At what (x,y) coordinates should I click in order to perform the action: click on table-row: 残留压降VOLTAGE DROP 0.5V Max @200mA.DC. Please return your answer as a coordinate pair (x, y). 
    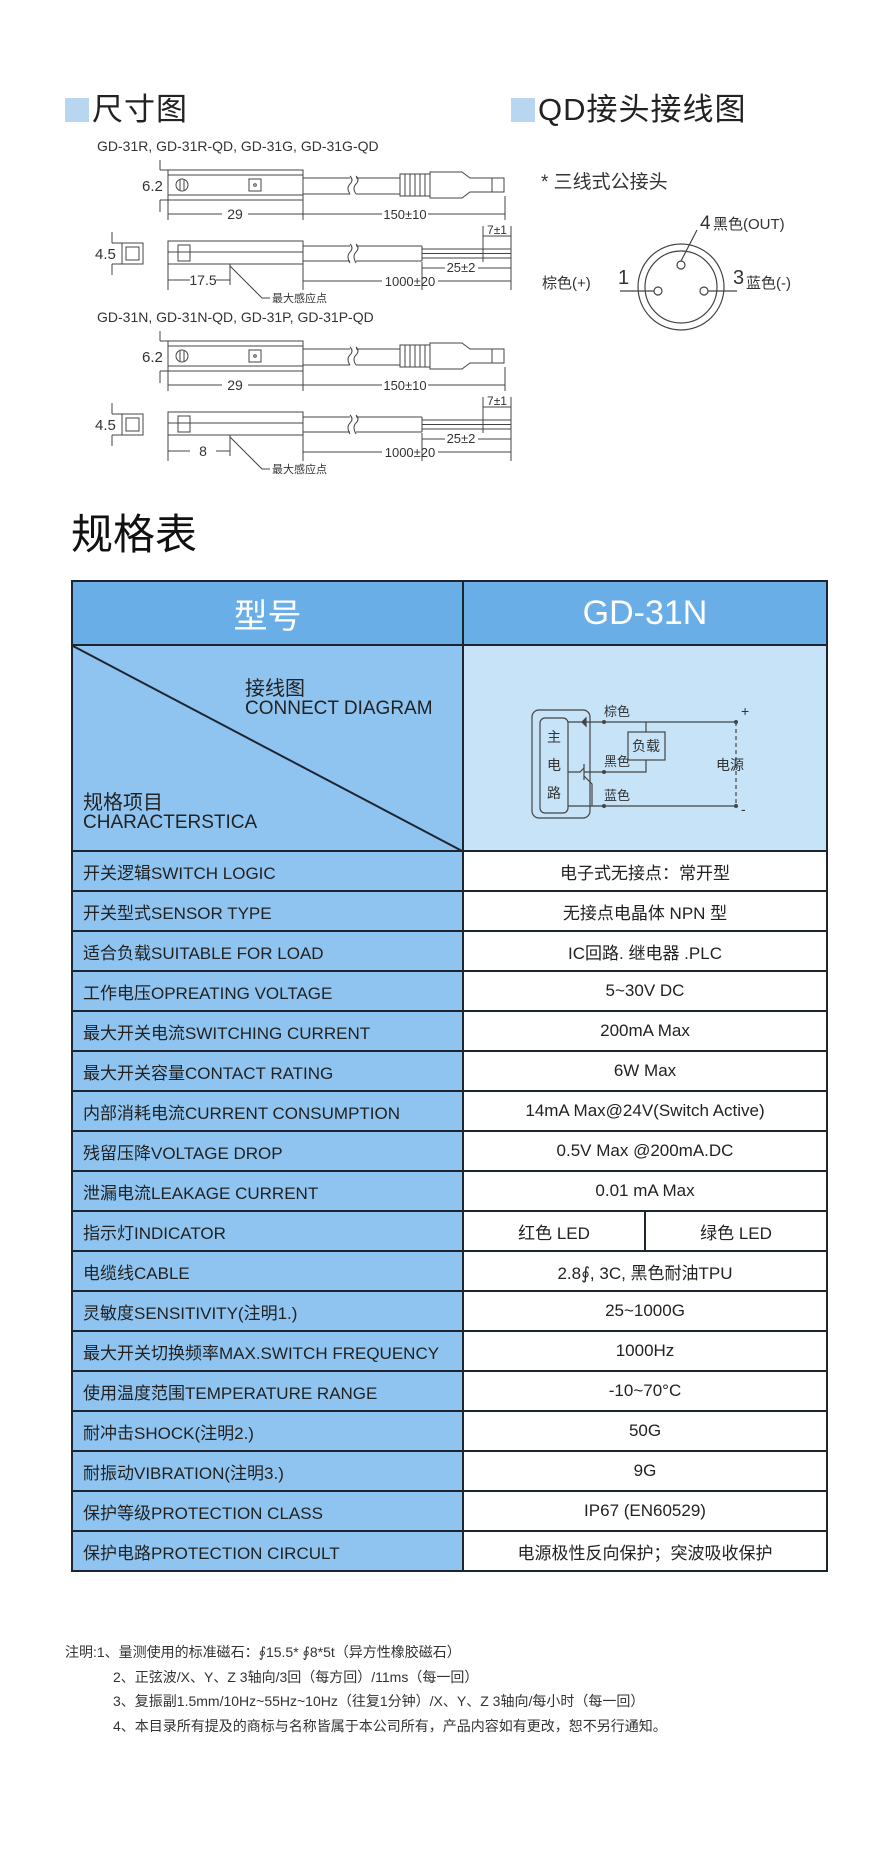
    Looking at the image, I should click on (450, 1151).